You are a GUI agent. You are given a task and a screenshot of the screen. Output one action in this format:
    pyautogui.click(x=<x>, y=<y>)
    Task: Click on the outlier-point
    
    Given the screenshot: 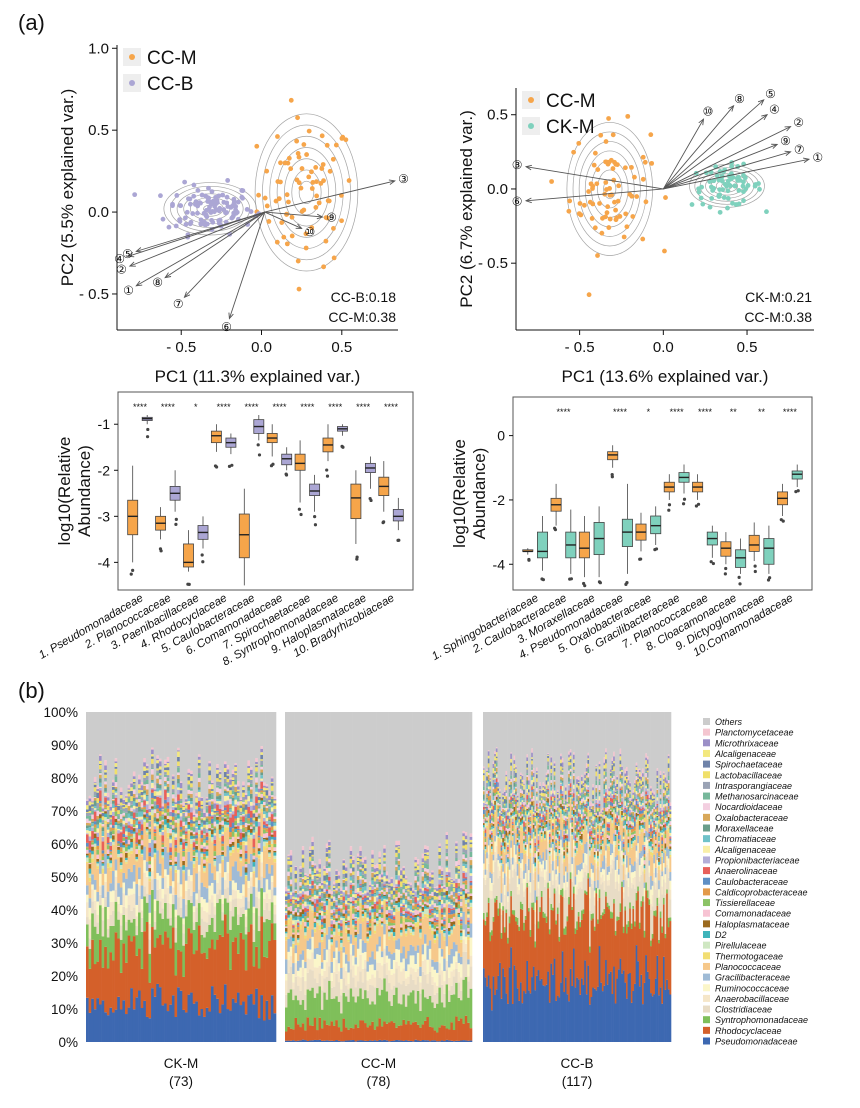 What is the action you would take?
    pyautogui.click(x=301, y=514)
    